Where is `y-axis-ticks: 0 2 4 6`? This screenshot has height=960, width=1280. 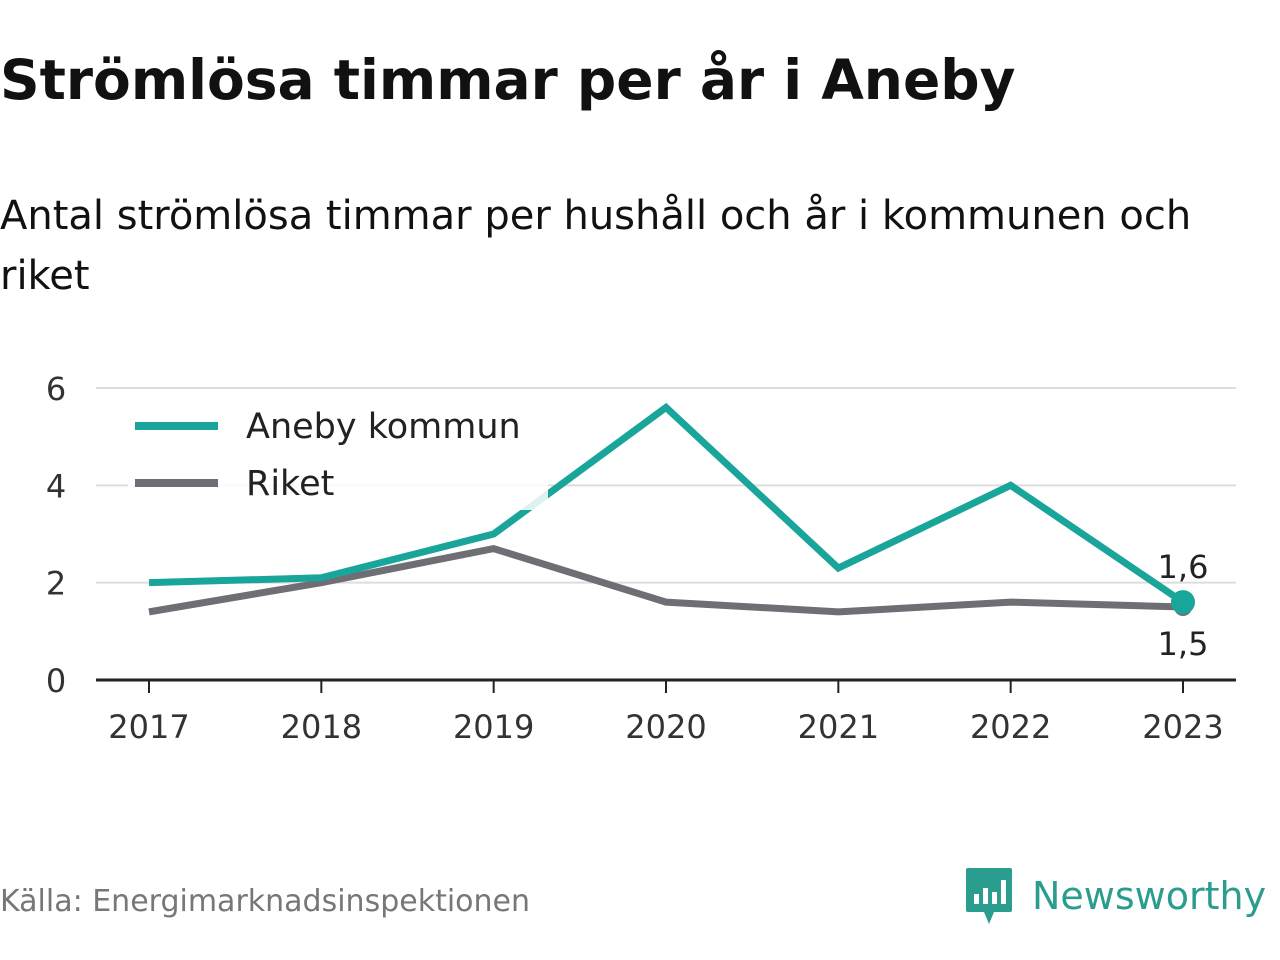
y-axis-ticks: 0 2 4 6 is located at coordinates (56, 535).